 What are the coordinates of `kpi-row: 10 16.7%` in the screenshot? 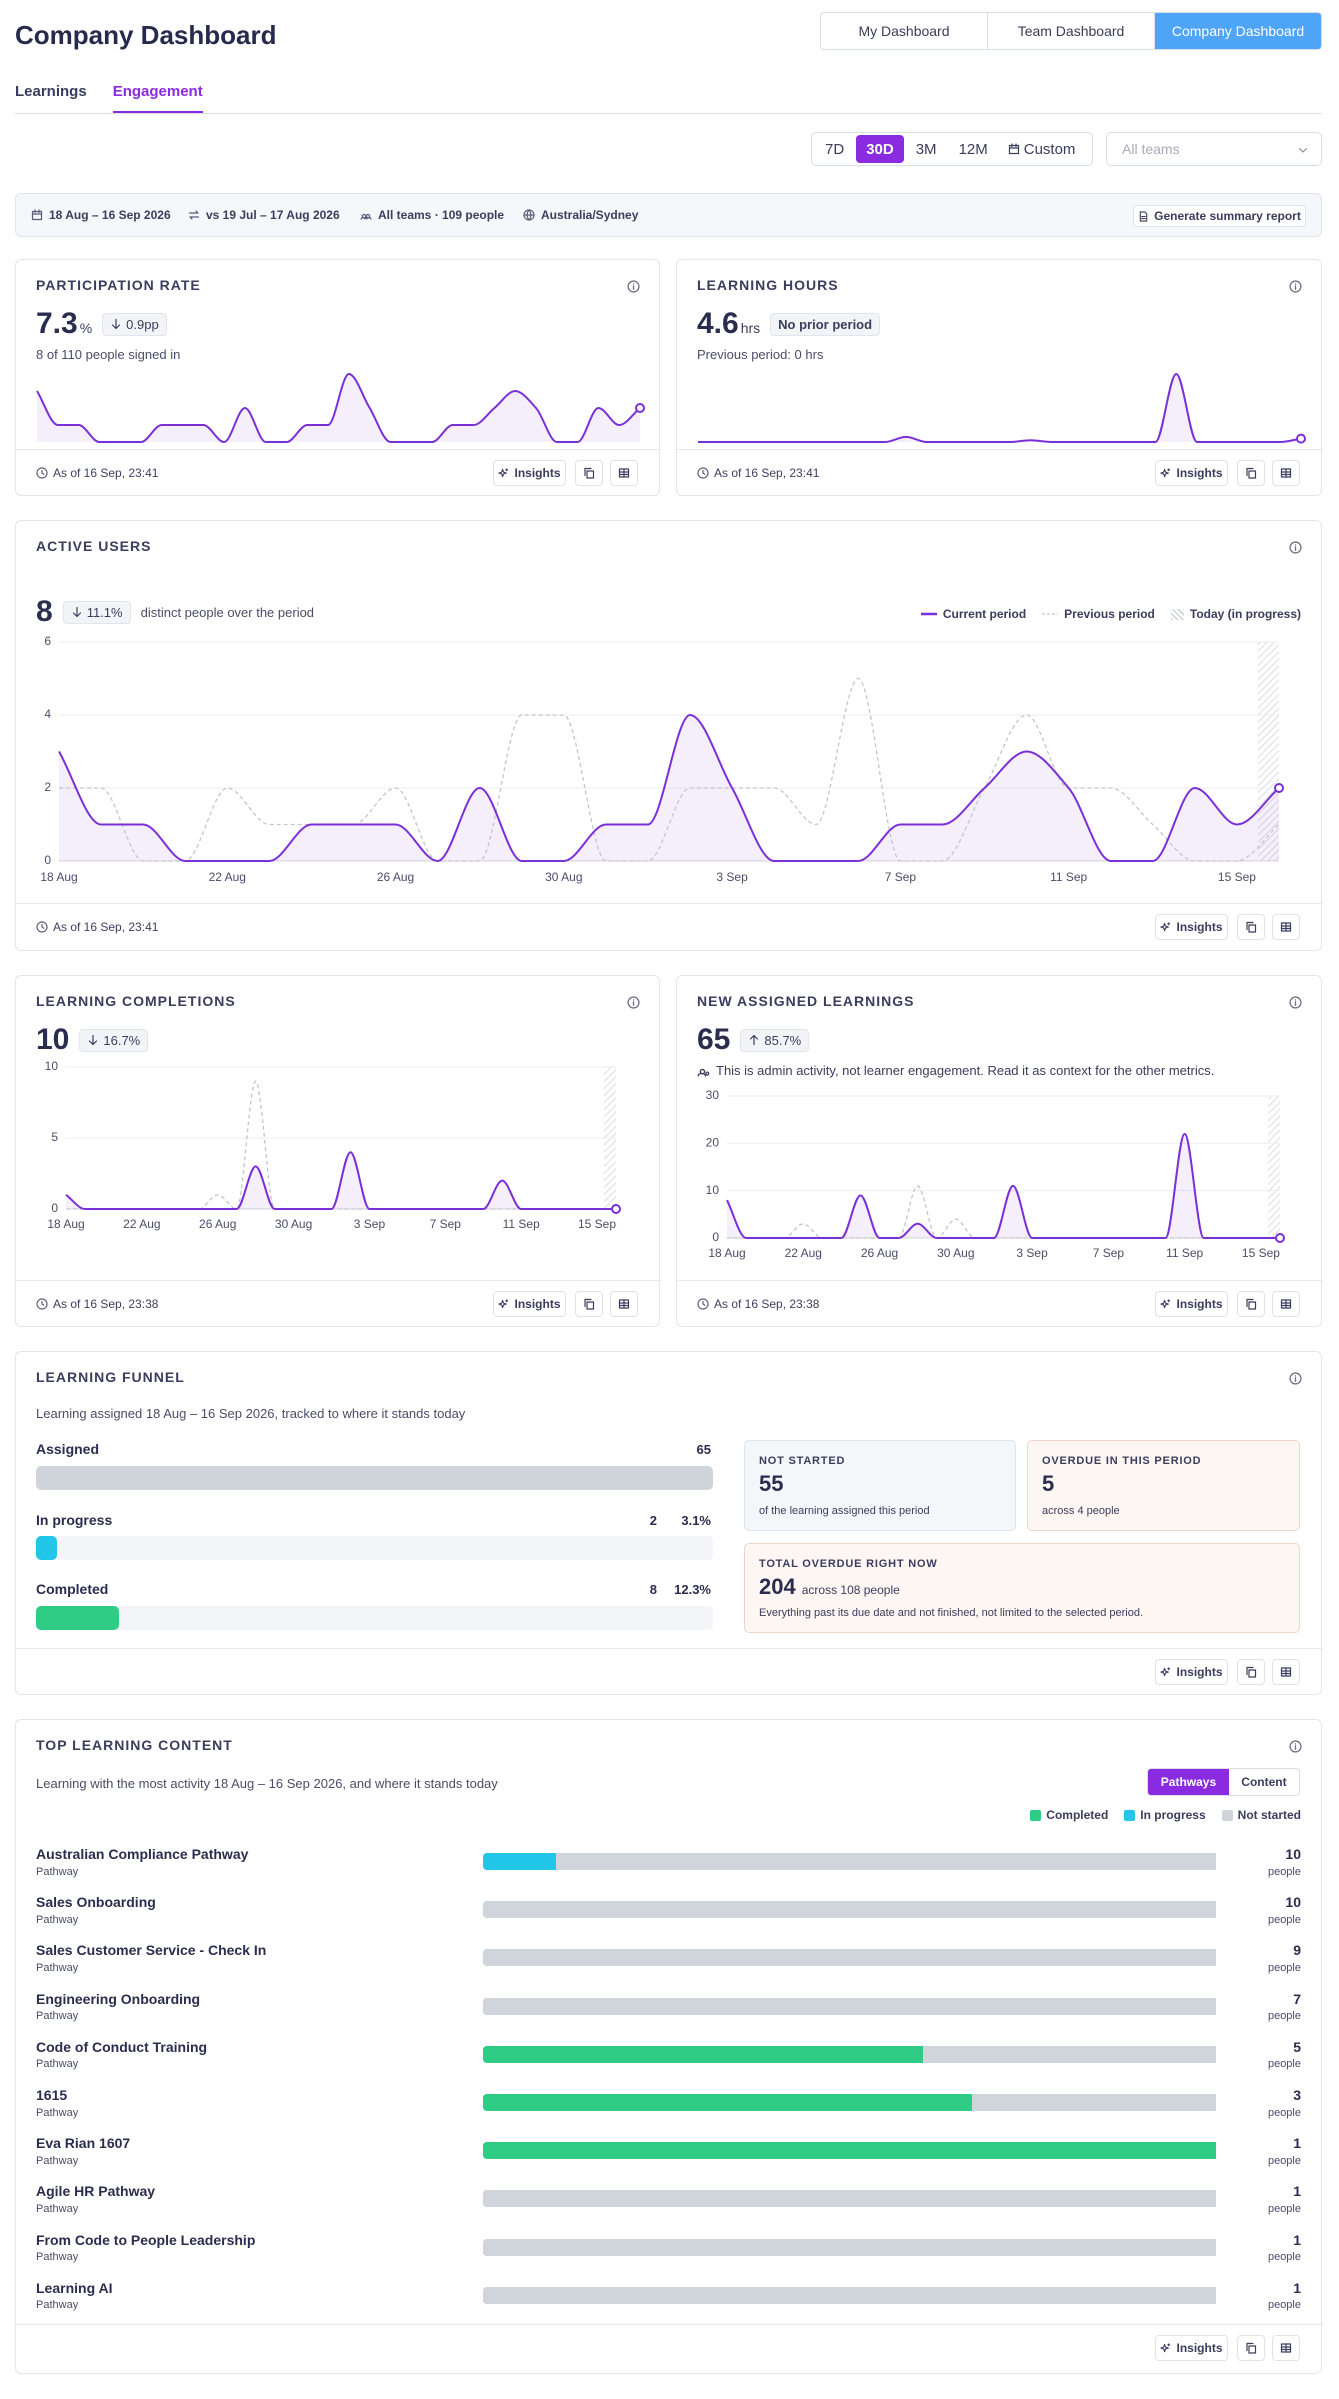 It's located at (92, 1040).